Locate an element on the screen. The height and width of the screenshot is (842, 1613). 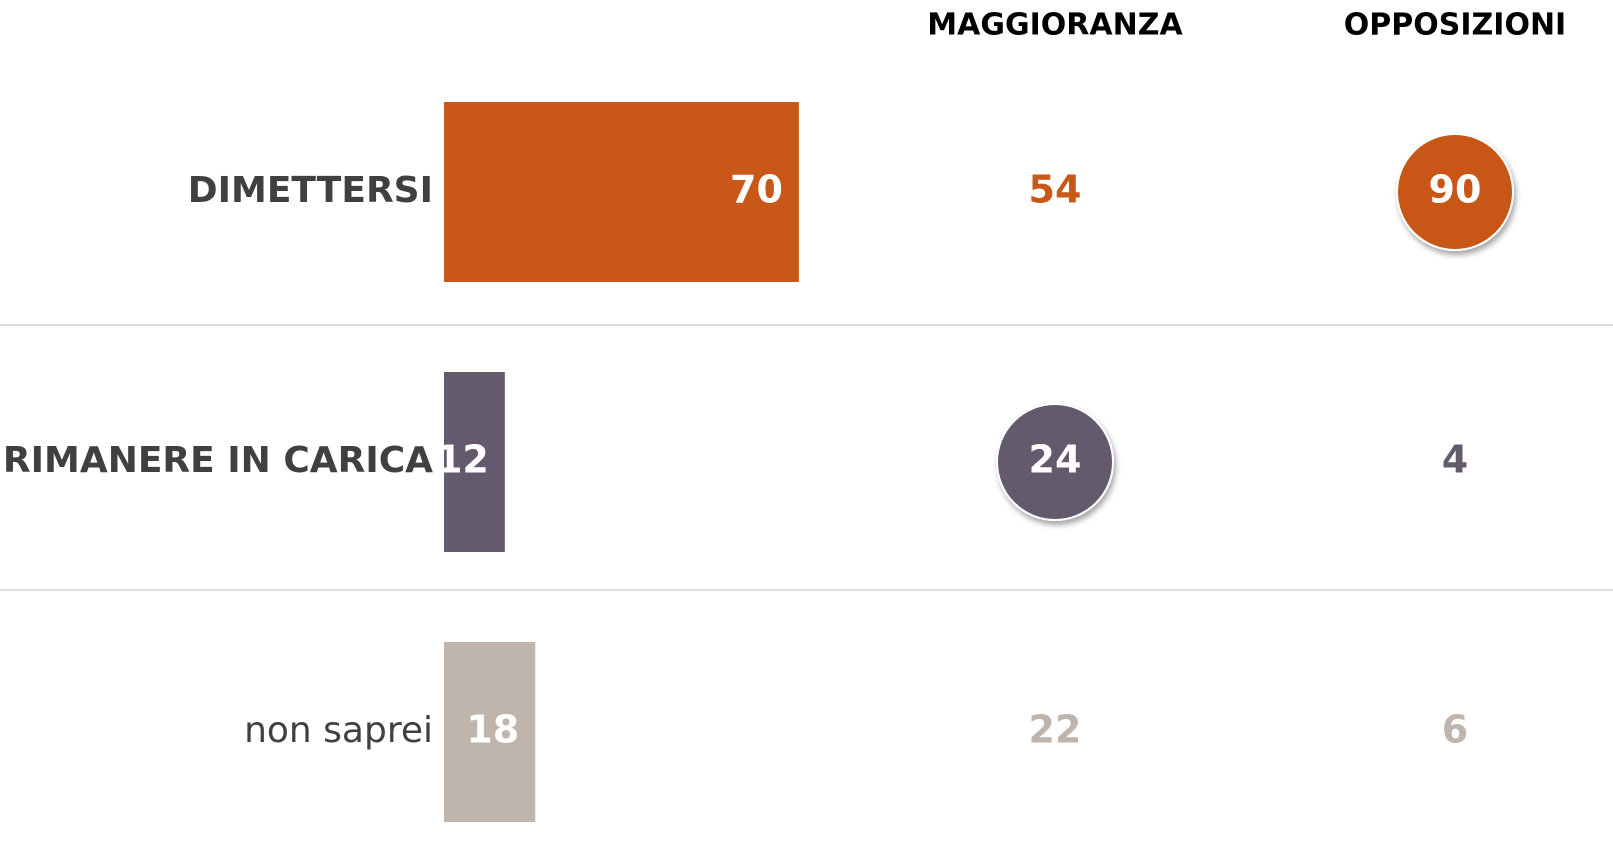
category-label: non saprei is located at coordinates (338, 730).